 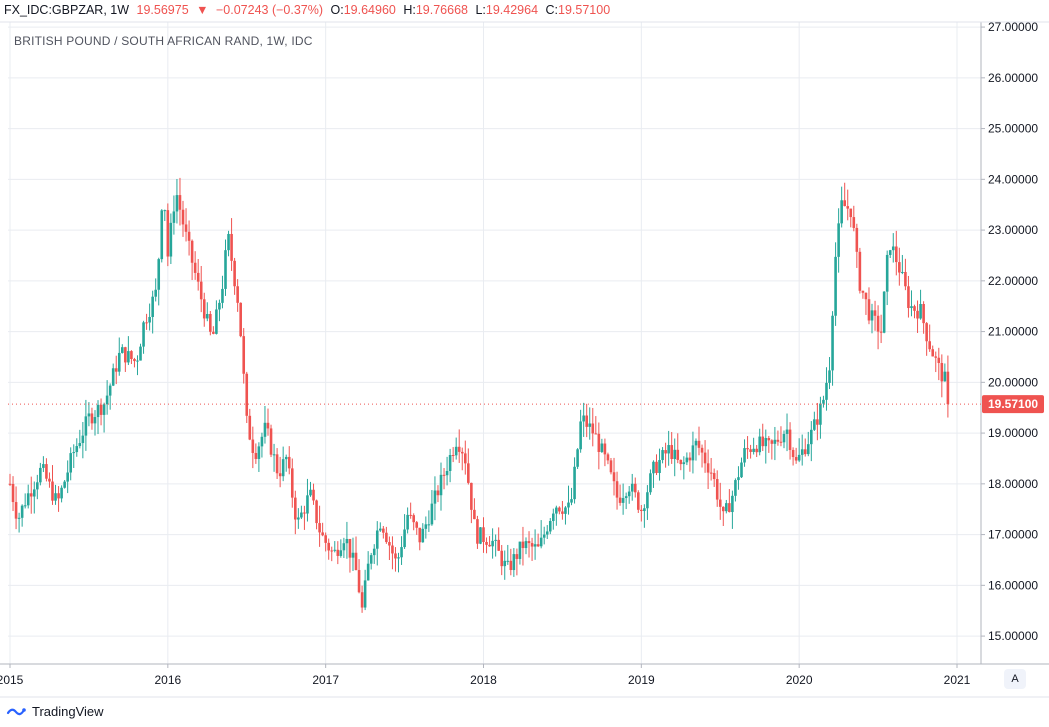 What do you see at coordinates (1013, 281) in the screenshot?
I see `y-tick-label: 22.00000` at bounding box center [1013, 281].